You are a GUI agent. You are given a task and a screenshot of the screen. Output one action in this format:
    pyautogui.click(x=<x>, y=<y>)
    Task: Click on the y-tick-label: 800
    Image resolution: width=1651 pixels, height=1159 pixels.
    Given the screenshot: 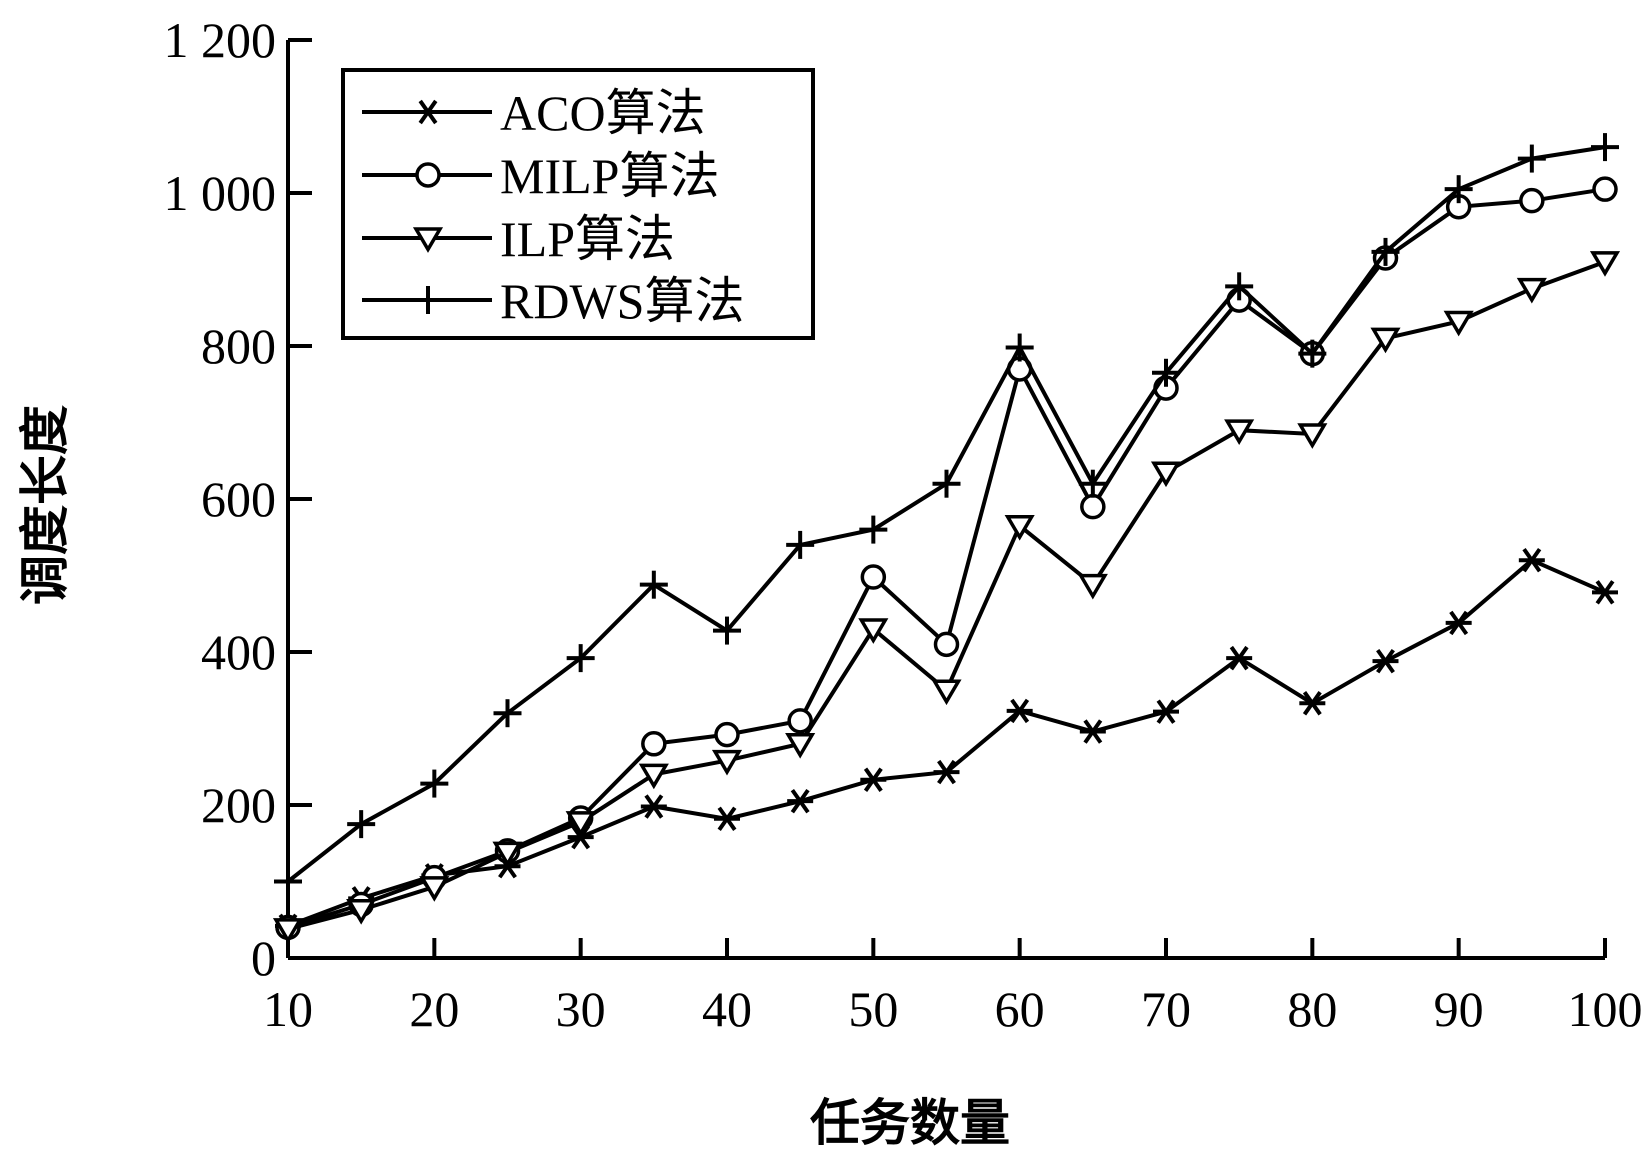 What is the action you would take?
    pyautogui.click(x=238, y=346)
    